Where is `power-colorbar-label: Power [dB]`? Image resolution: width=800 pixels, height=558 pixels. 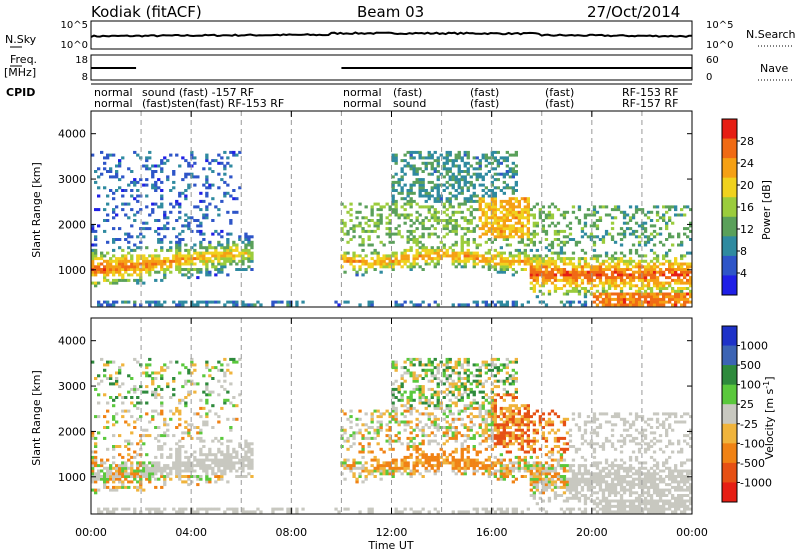 power-colorbar-label: Power [dB] is located at coordinates (766, 210).